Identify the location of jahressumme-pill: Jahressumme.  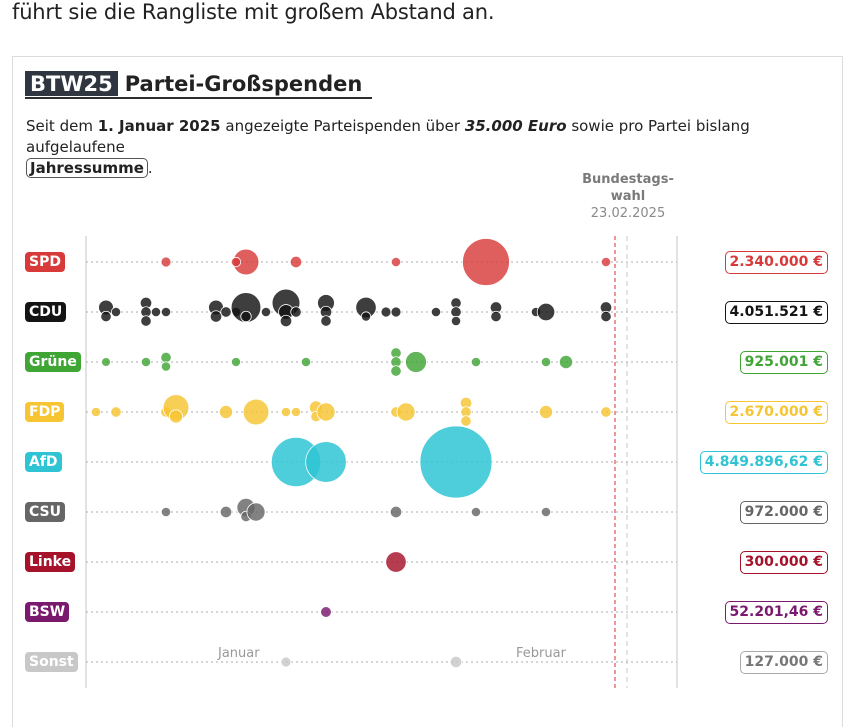
(87, 168).